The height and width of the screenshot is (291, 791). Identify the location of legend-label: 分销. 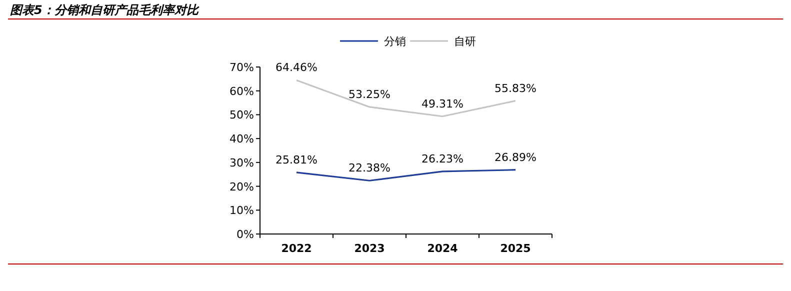
(395, 41).